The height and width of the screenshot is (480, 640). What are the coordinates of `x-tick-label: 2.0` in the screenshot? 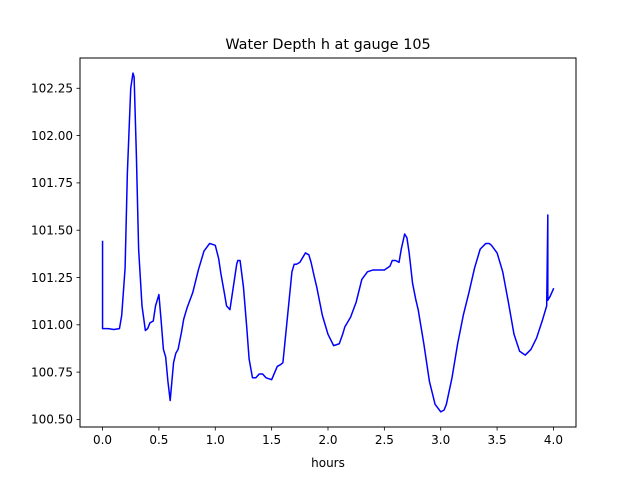 It's located at (327, 440).